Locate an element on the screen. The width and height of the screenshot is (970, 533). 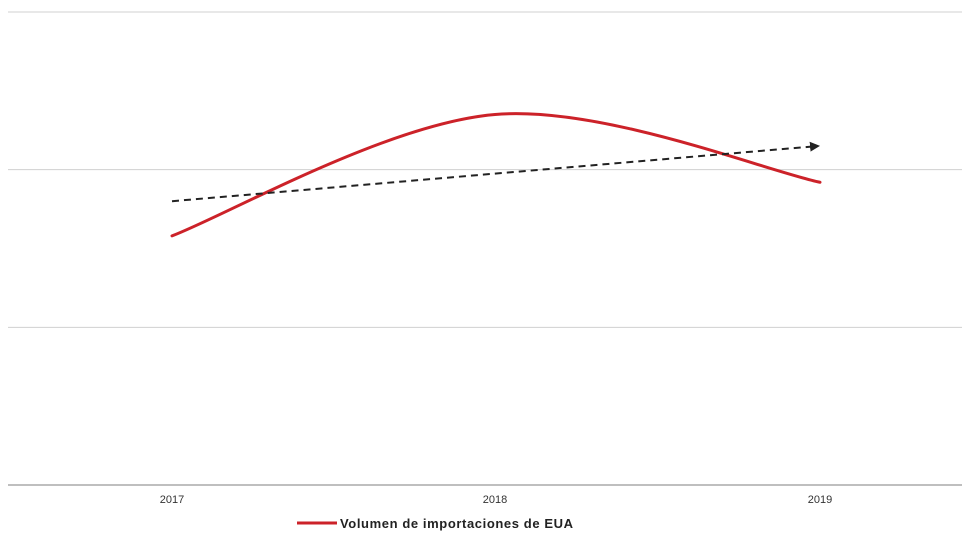
legend: Volumen de importaciones de EUA is located at coordinates (435, 523).